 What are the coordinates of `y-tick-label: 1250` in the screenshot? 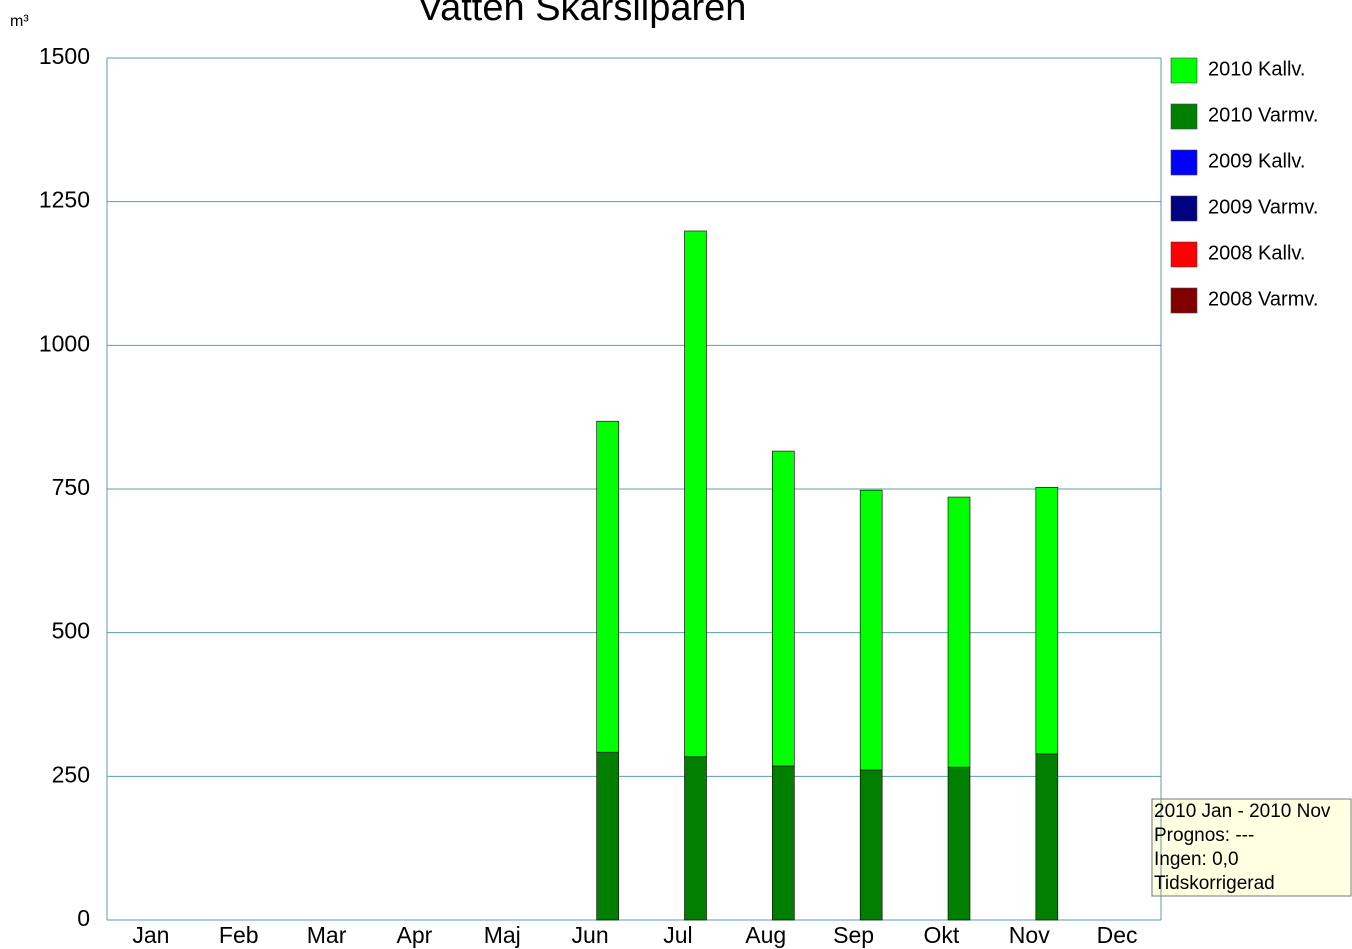 It's located at (64, 200).